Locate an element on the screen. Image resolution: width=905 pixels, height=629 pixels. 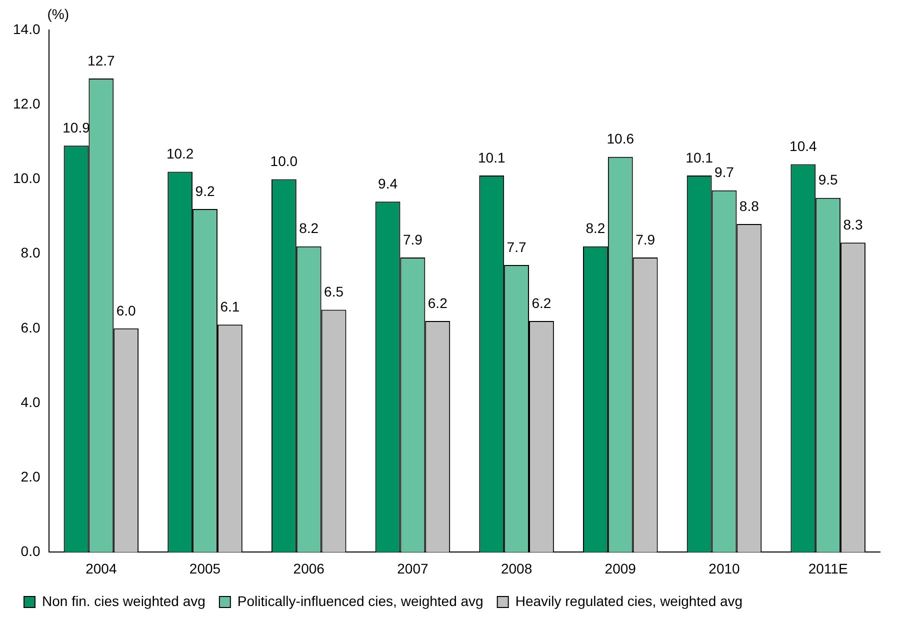
x-tick-label: 2006 is located at coordinates (309, 568).